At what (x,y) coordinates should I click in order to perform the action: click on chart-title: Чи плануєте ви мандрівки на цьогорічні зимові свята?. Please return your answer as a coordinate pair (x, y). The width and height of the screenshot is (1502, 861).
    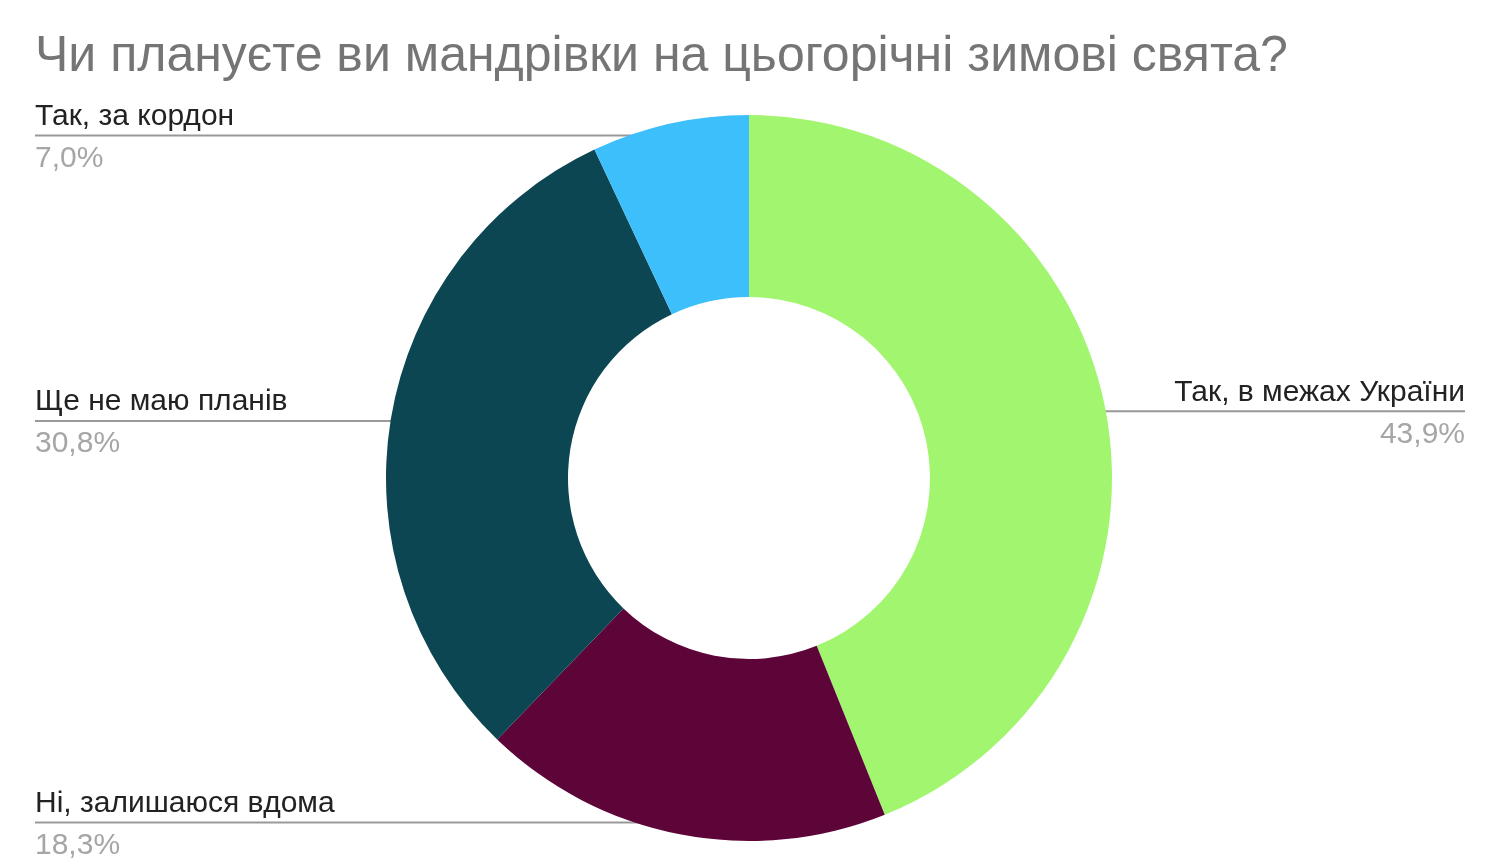
    Looking at the image, I should click on (661, 54).